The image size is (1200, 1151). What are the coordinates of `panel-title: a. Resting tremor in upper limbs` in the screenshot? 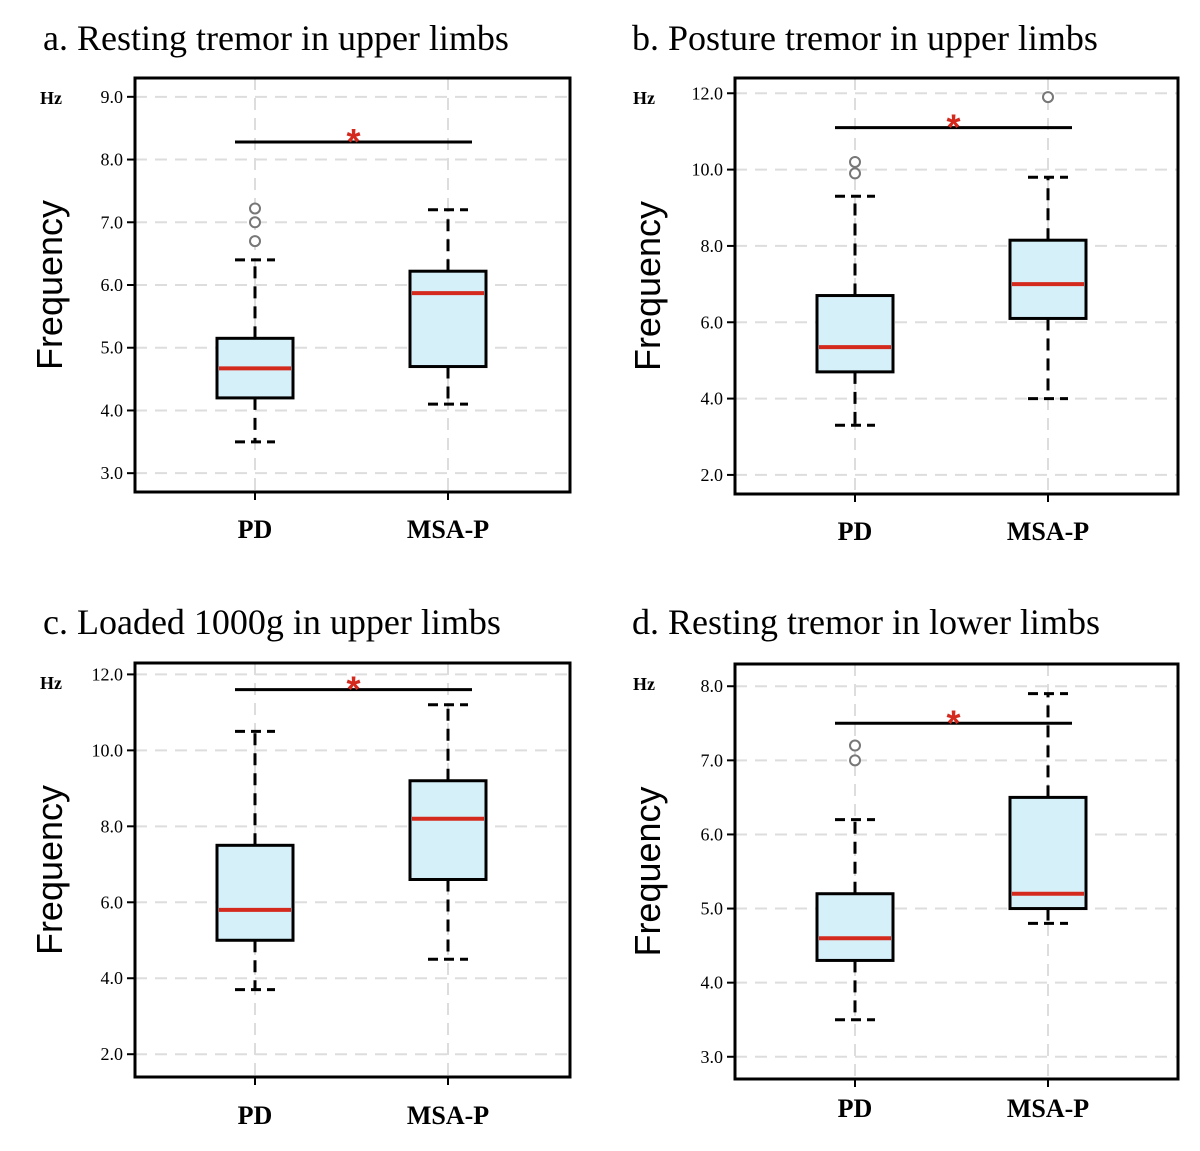 It's located at (276, 38).